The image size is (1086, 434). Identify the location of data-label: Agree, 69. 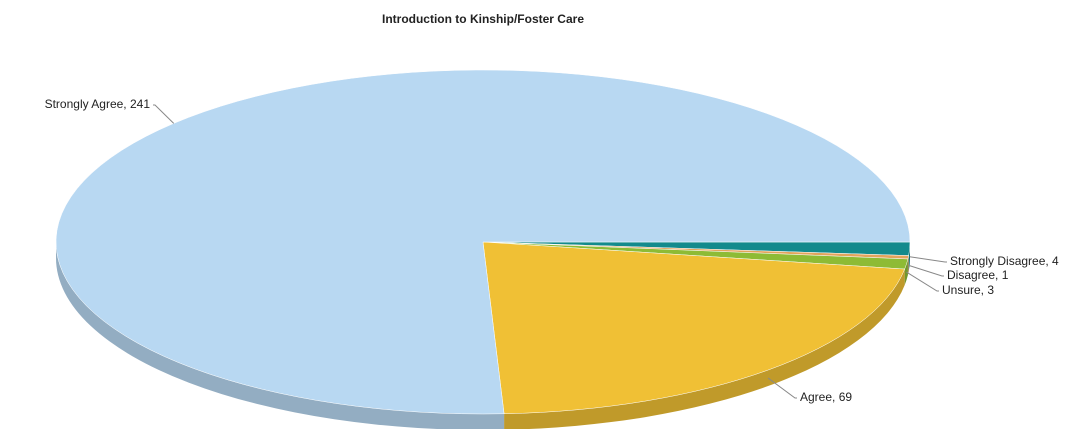
(826, 397).